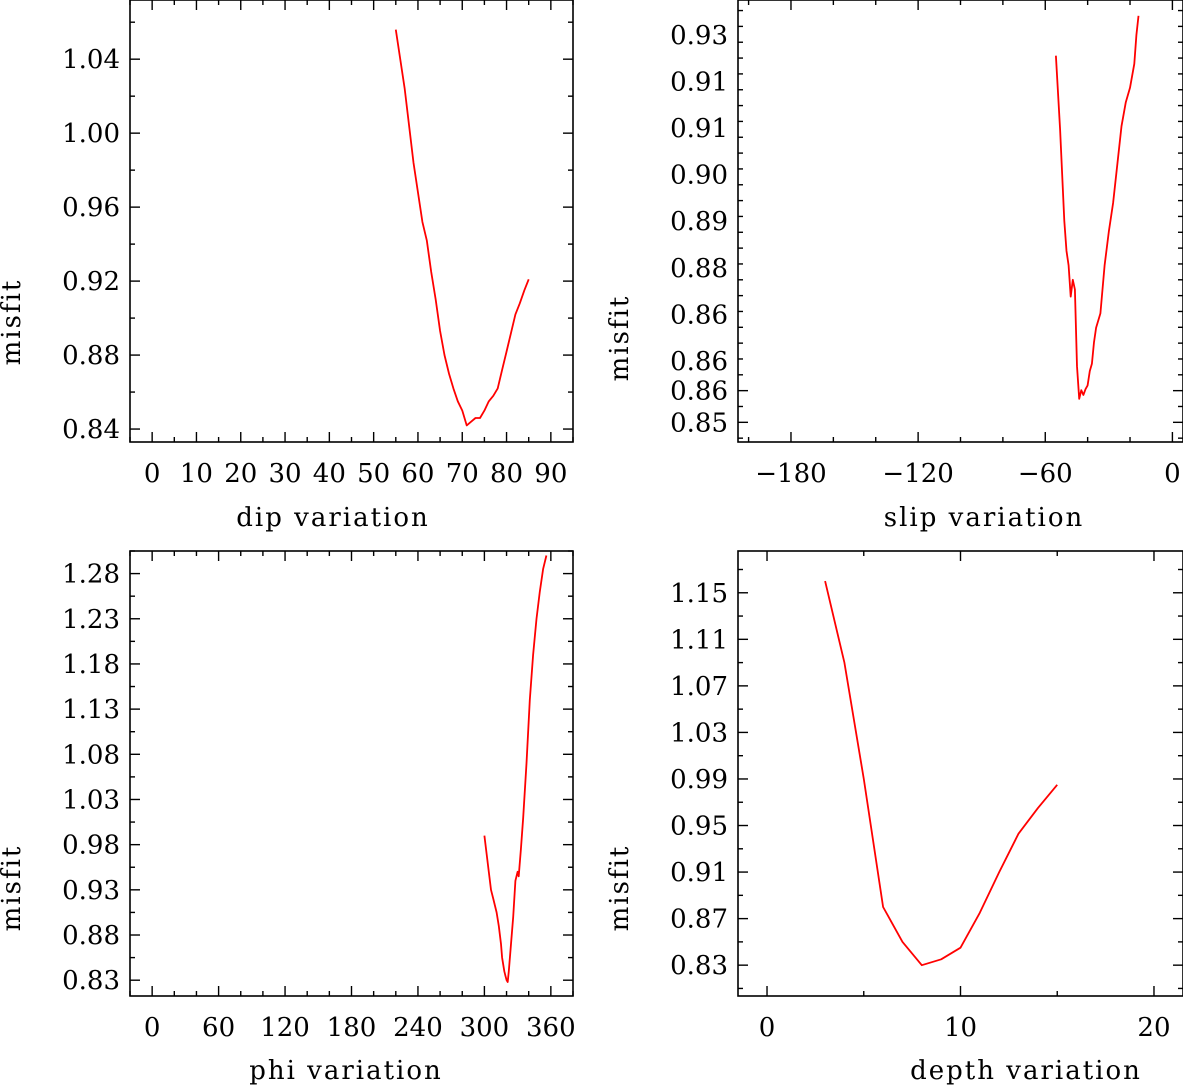 The width and height of the screenshot is (1183, 1086). What do you see at coordinates (462, 228) in the screenshot?
I see `dip-misfit-line` at bounding box center [462, 228].